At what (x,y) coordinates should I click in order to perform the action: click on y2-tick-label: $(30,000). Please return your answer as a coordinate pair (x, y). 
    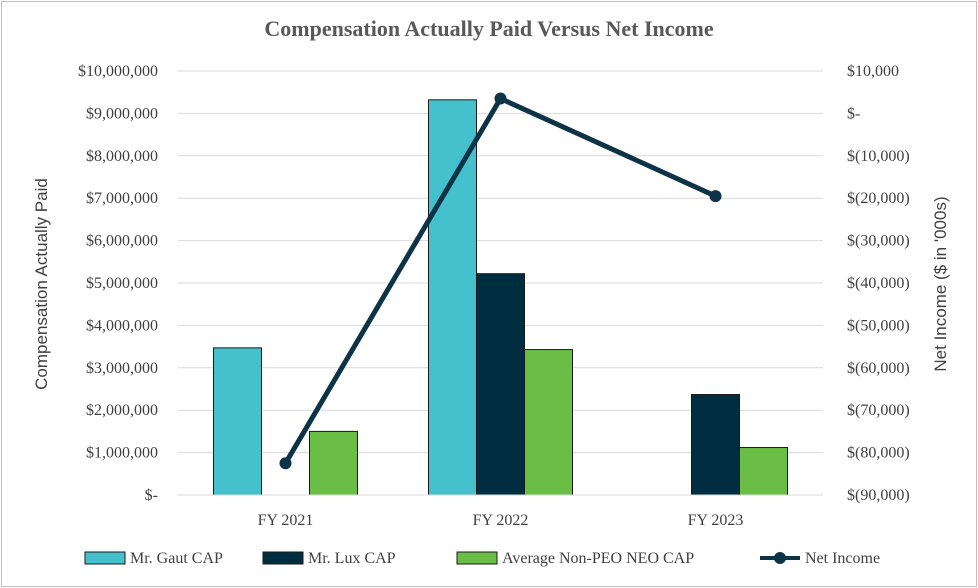
    Looking at the image, I should click on (878, 241).